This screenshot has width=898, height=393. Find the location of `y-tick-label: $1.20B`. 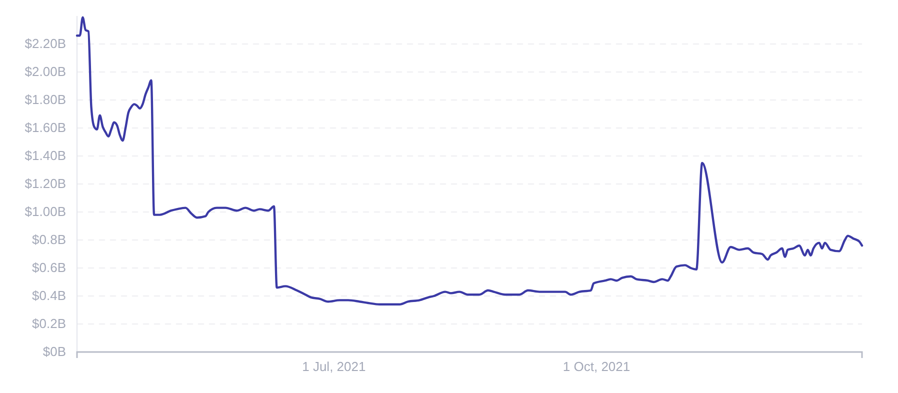

y-tick-label: $1.20B is located at coordinates (45, 184).